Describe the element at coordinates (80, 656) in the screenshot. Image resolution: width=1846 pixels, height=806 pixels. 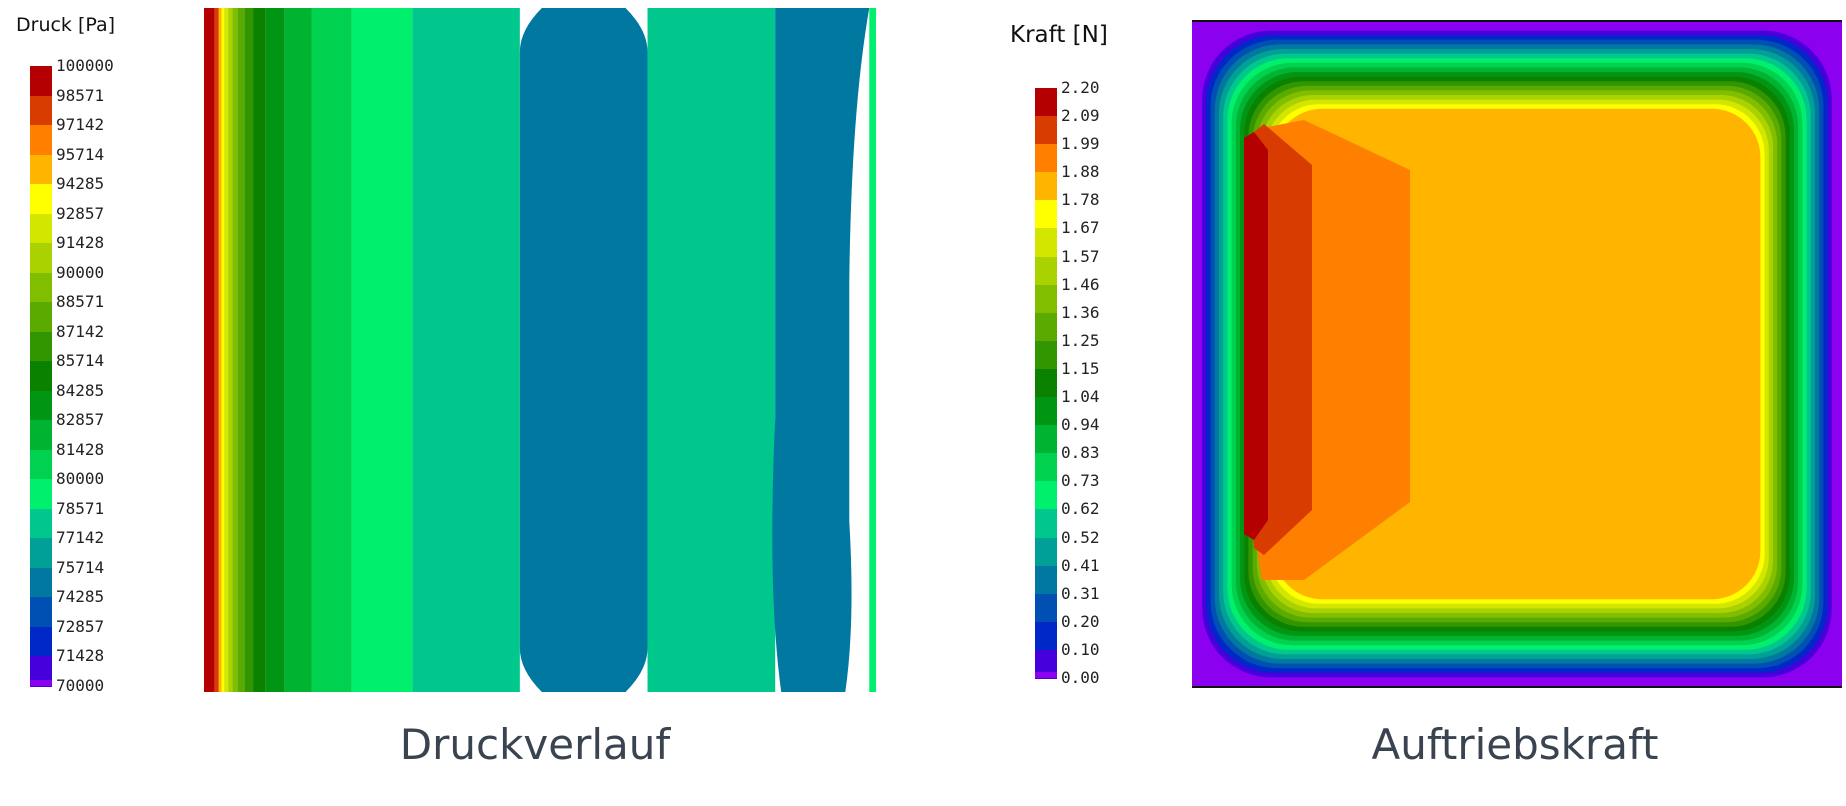
I see `legend-tick-label: 71428` at that location.